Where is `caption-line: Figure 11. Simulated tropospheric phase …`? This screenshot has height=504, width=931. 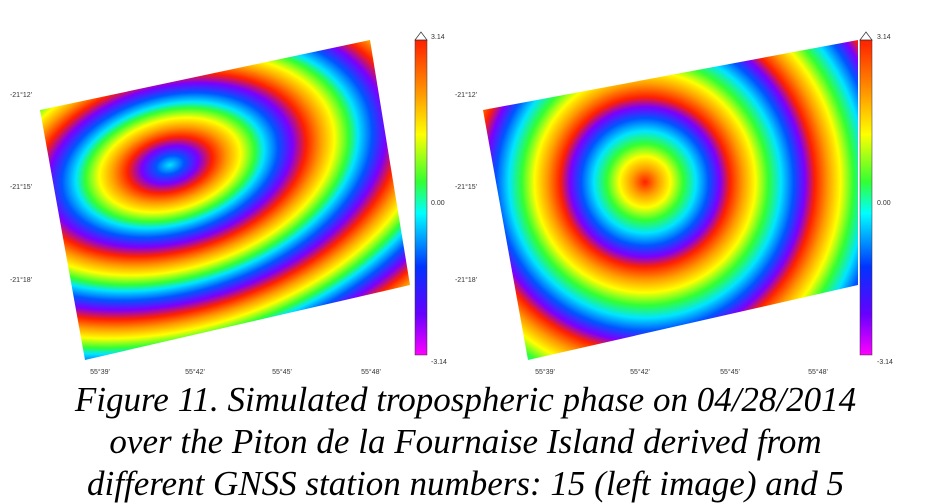
caption-line: Figure 11. Simulated tropospheric phase … is located at coordinates (465, 399).